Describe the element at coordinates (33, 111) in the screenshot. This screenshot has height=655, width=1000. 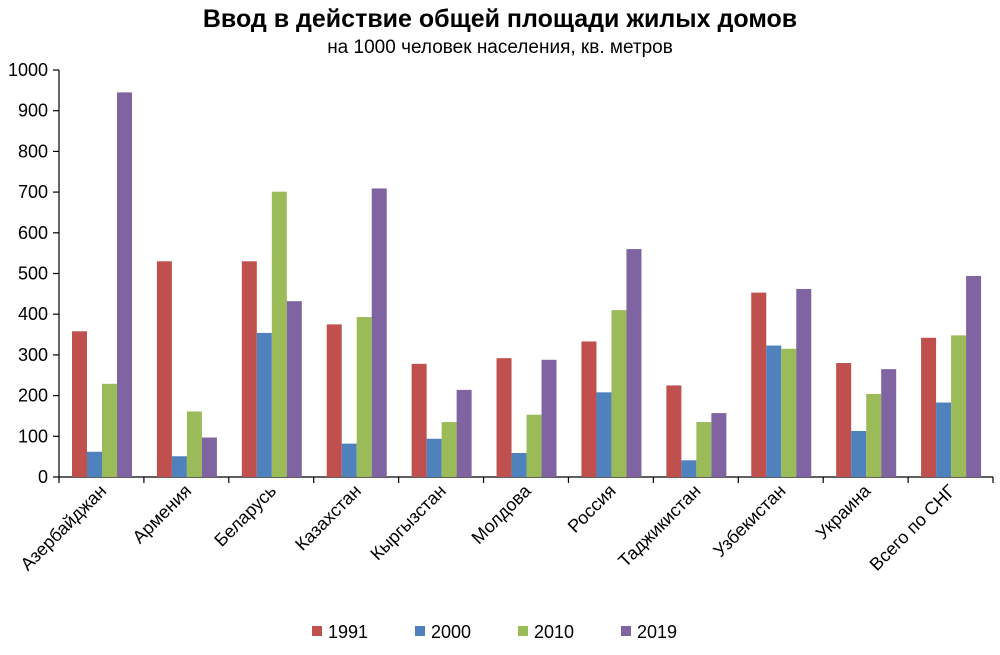
I see `y-tick-label: 900` at that location.